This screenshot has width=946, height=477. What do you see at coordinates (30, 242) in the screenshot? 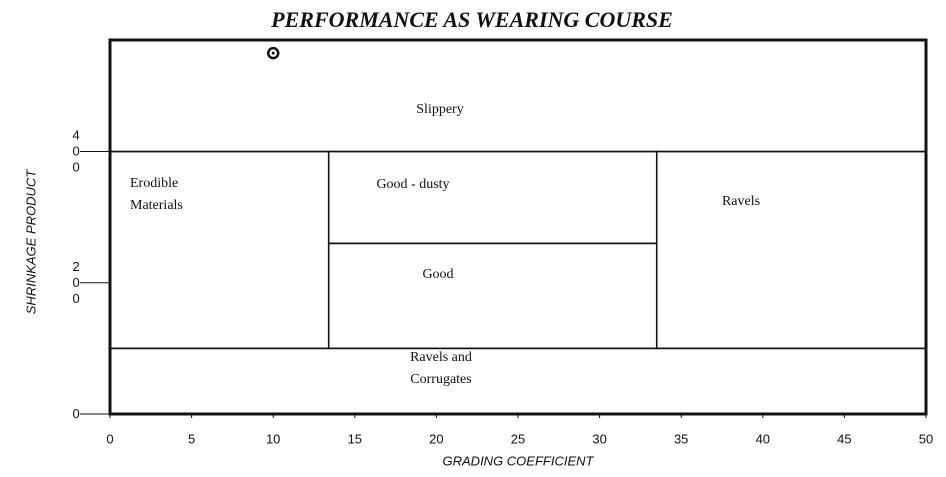
I see `y-axis-label: SHRINKAGE PRODUCT` at bounding box center [30, 242].